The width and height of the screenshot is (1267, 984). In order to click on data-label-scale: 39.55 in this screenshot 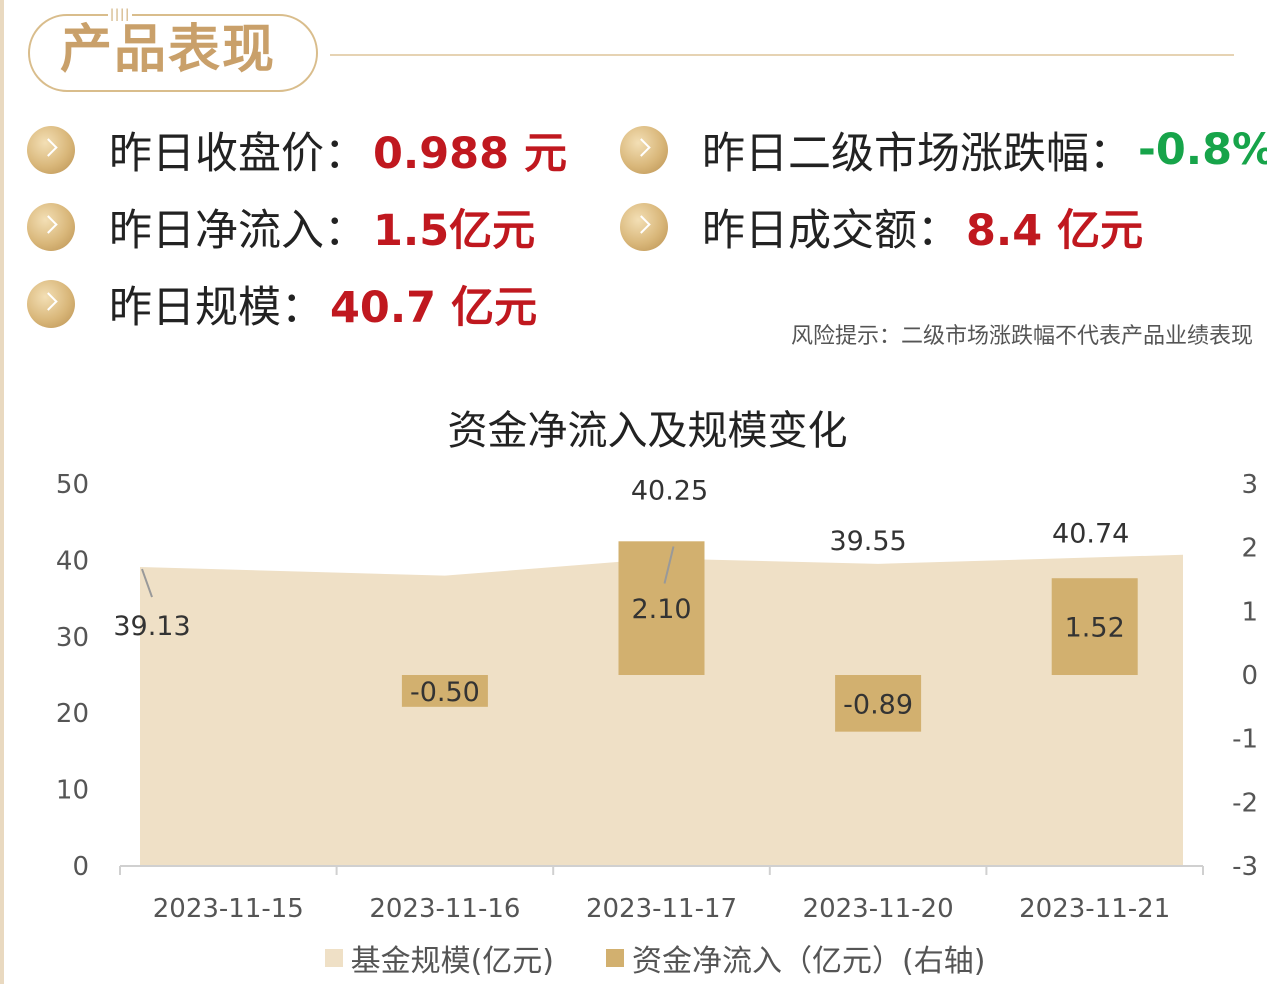, I will do `click(867, 541)`.